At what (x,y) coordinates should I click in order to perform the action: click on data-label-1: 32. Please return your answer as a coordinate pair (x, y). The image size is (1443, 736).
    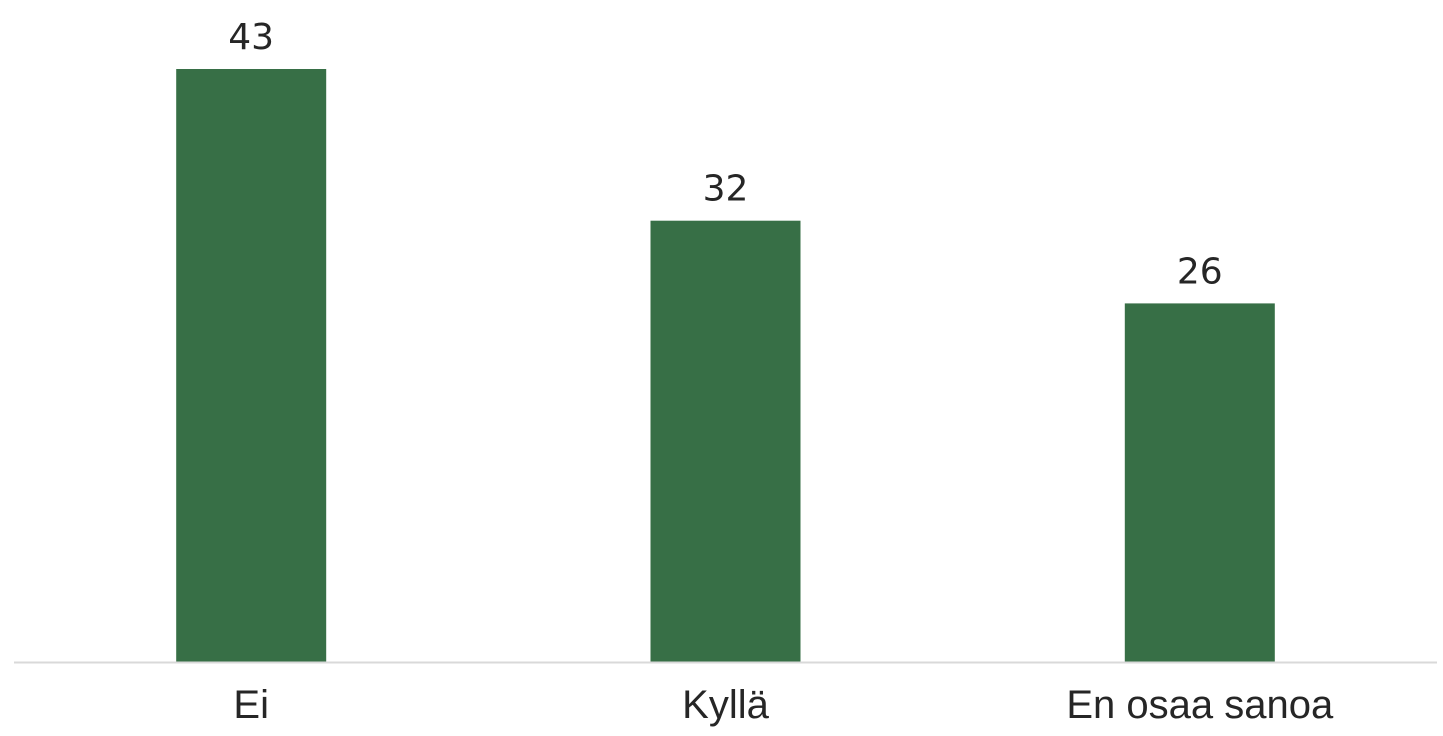
    Looking at the image, I should click on (726, 189).